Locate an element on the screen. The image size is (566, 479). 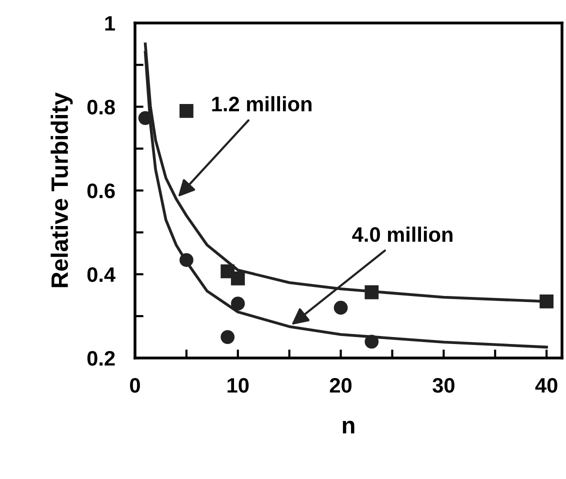
y-tick-label: 0.4 is located at coordinates (101, 274).